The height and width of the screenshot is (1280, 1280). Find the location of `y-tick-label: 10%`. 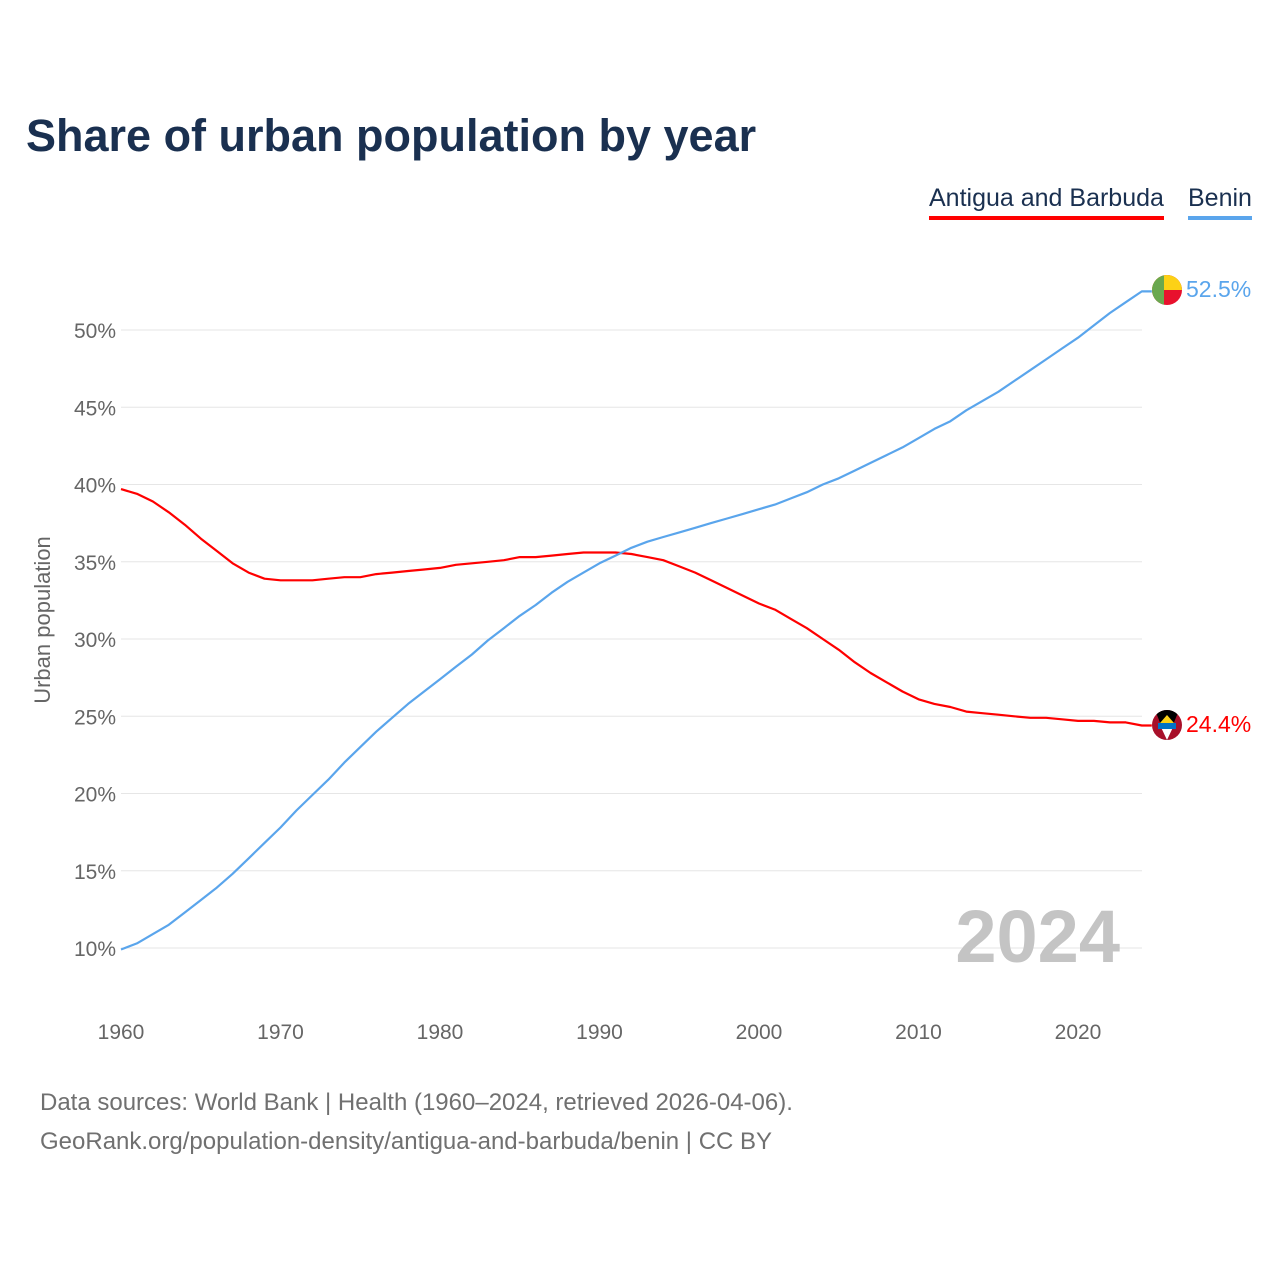

y-tick-label: 10% is located at coordinates (95, 949).